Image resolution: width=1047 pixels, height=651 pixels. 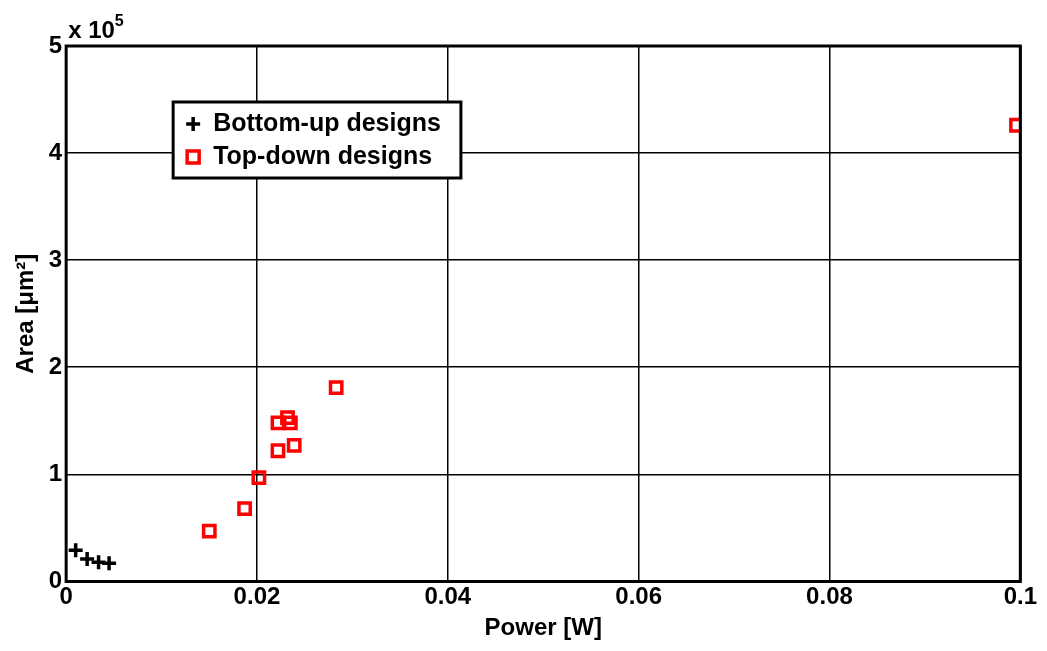 What do you see at coordinates (543, 627) in the screenshot?
I see `x-axis-title: Power [W]` at bounding box center [543, 627].